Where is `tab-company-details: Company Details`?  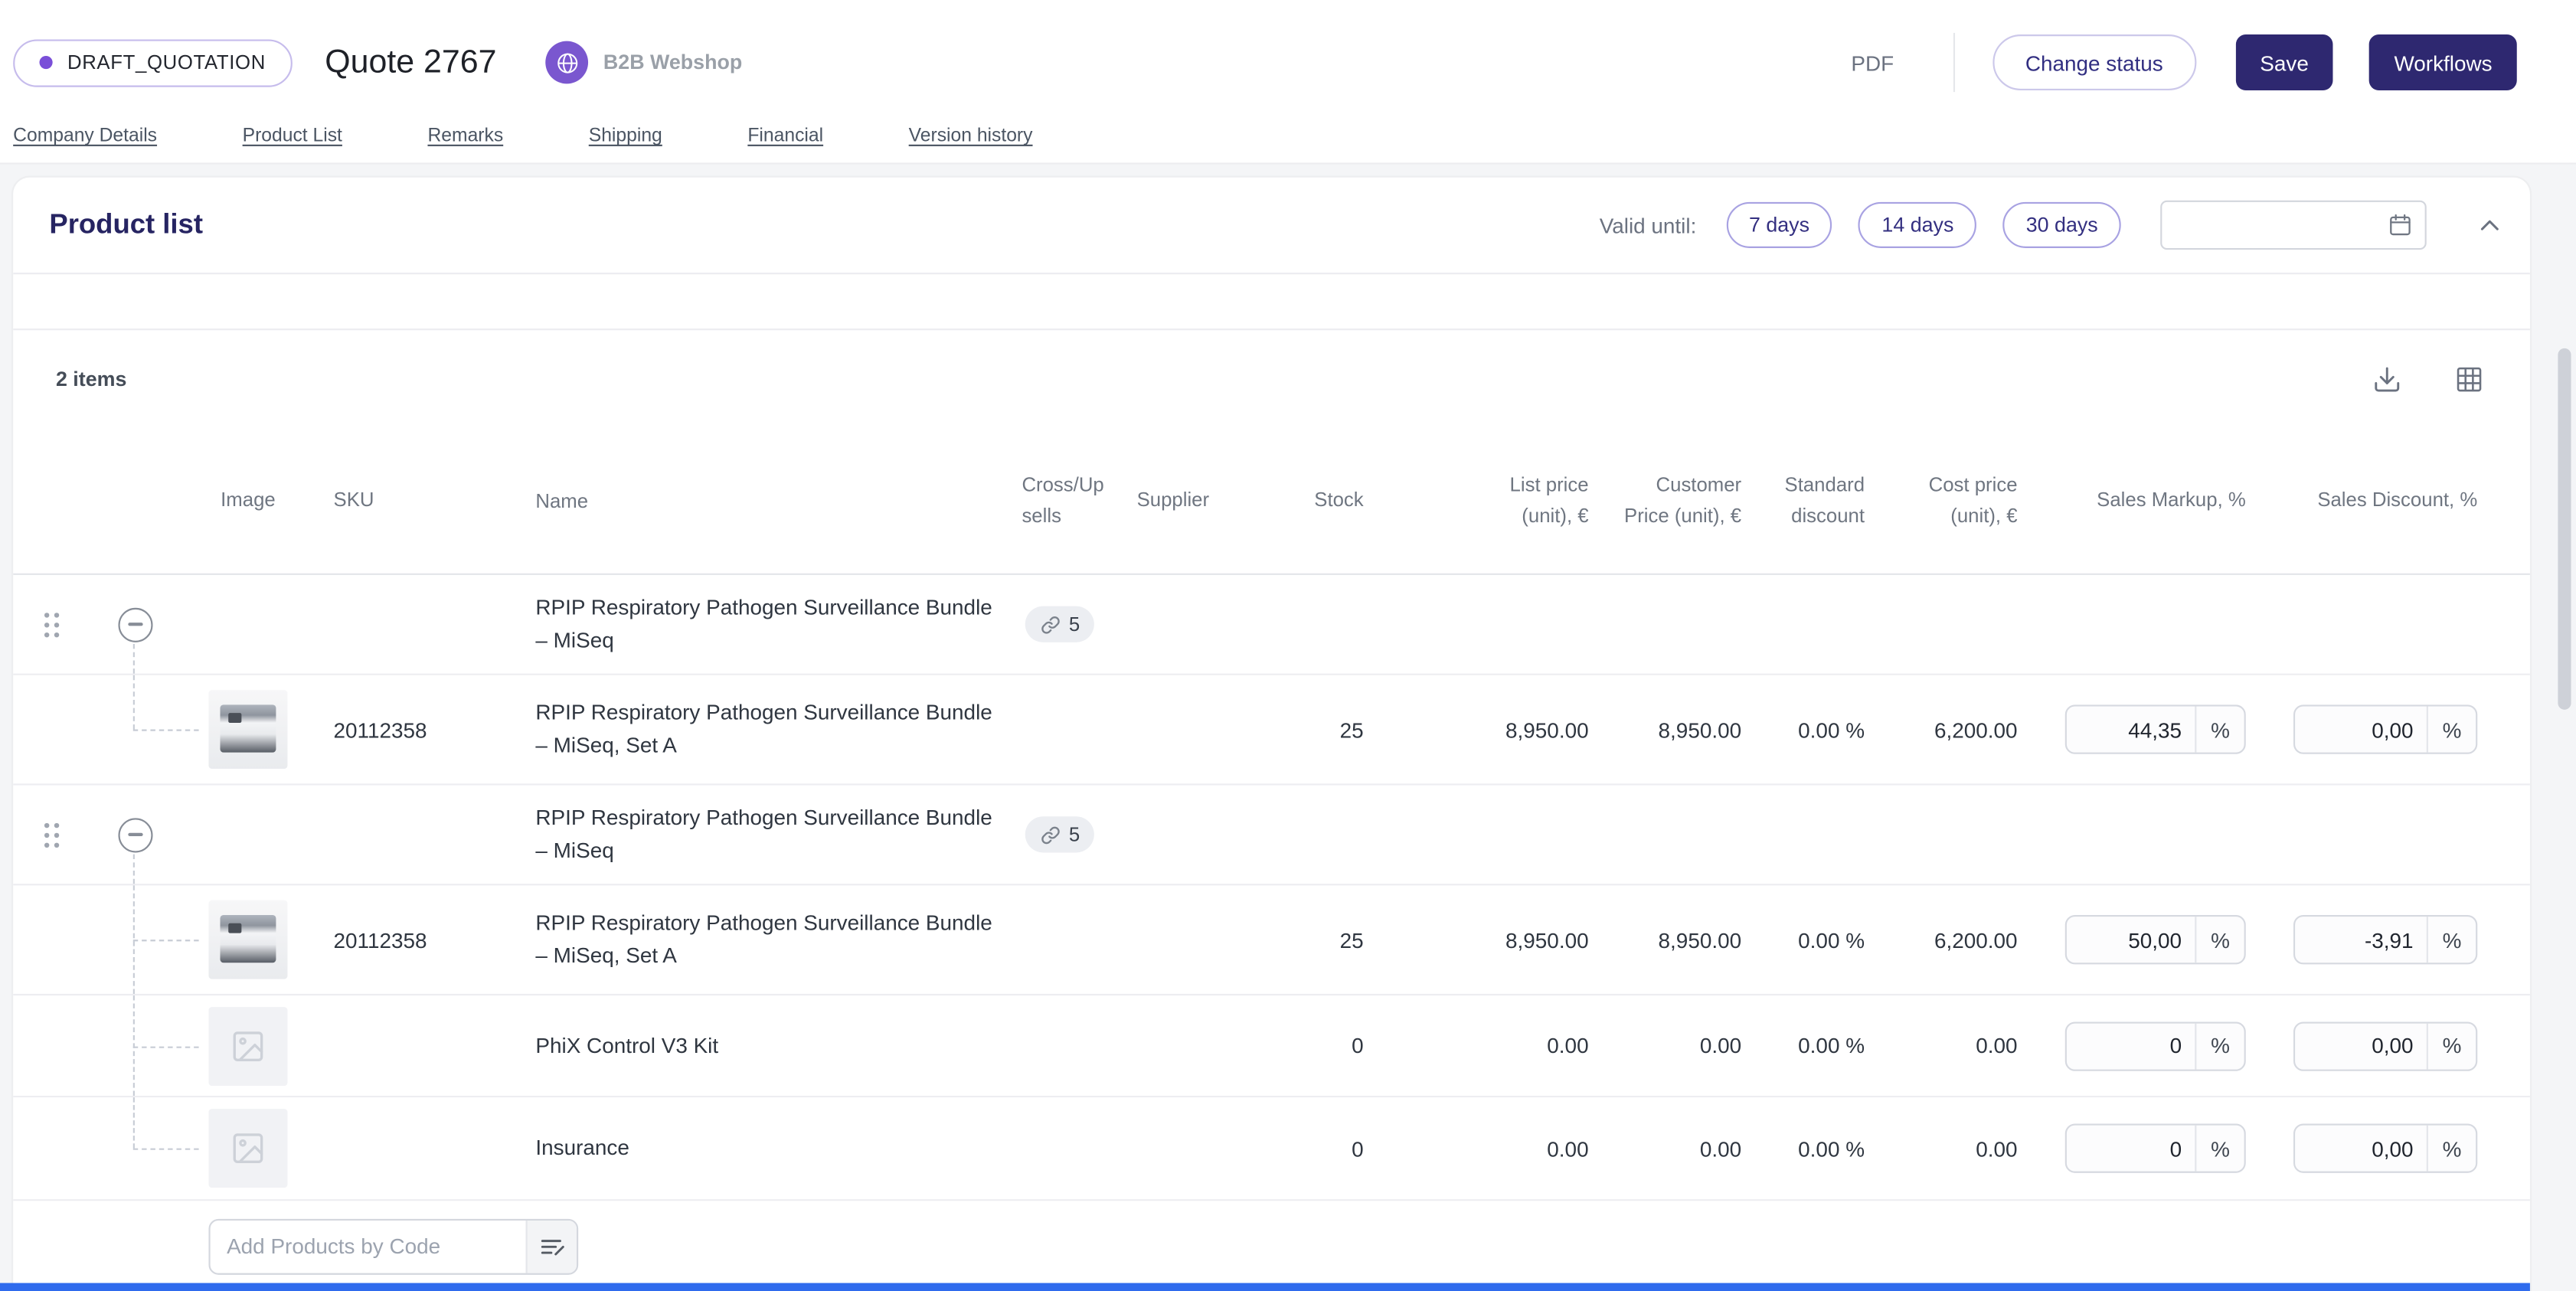 tab-company-details: Company Details is located at coordinates (85, 136).